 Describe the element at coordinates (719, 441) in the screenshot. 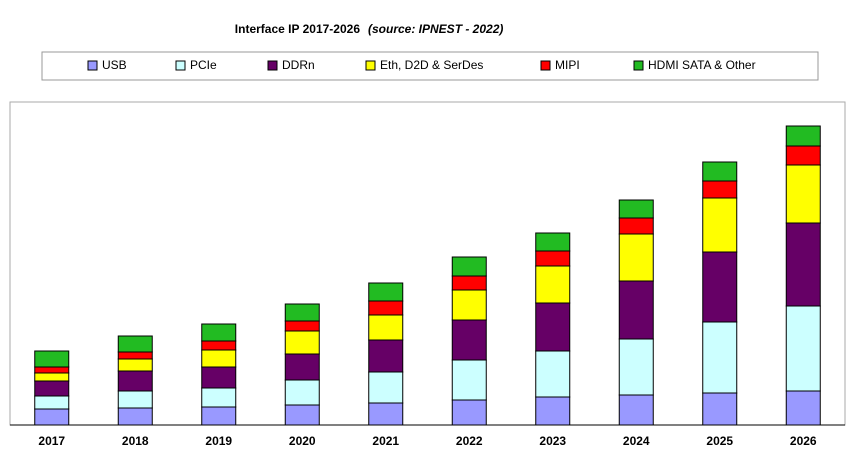

I see `x-tick-label: 2025` at that location.